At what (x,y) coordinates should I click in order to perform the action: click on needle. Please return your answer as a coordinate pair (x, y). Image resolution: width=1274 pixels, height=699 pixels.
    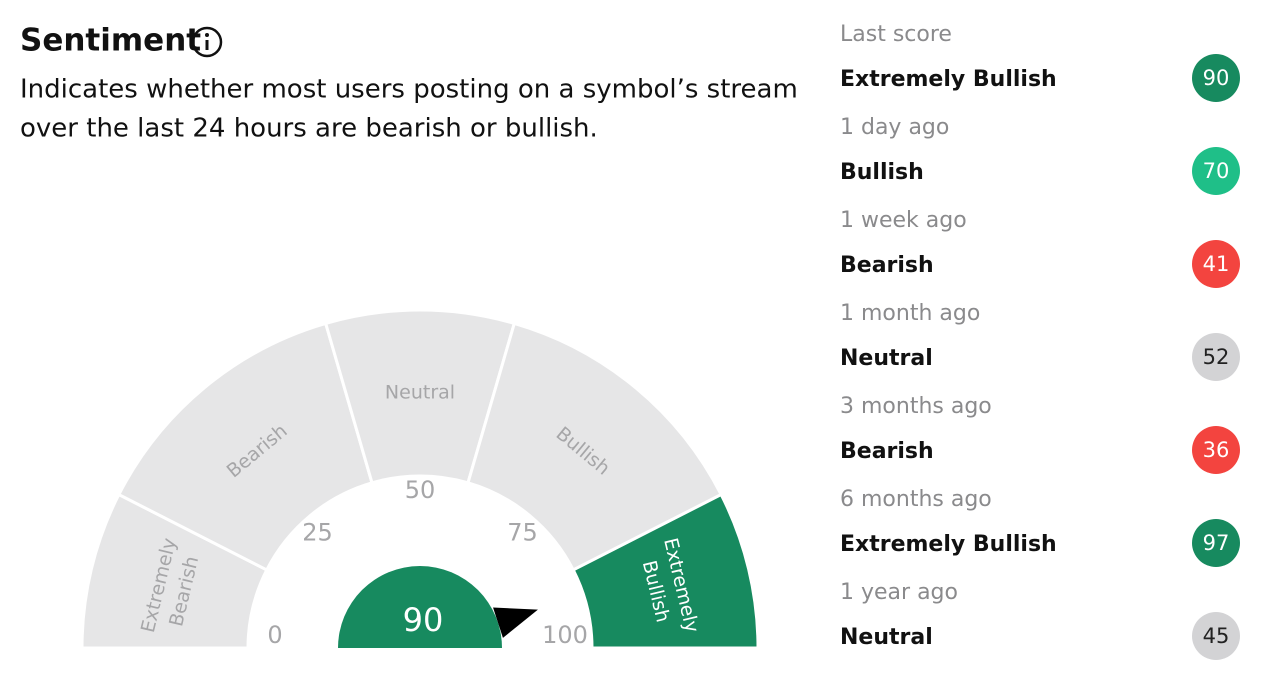
    Looking at the image, I should click on (515, 622).